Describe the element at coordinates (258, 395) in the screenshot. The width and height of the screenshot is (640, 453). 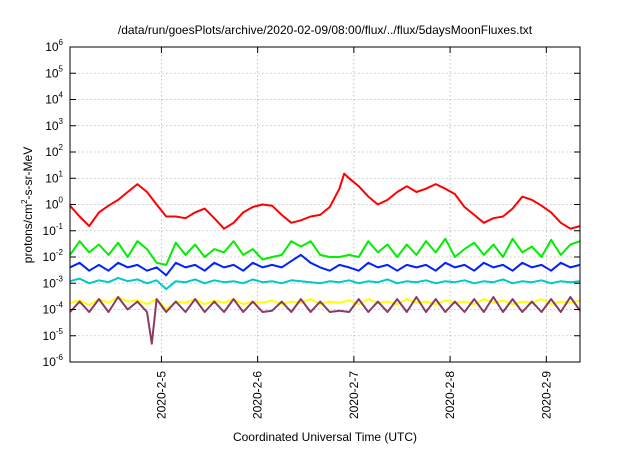
I see `x-tick-label: 2020-2-6` at that location.